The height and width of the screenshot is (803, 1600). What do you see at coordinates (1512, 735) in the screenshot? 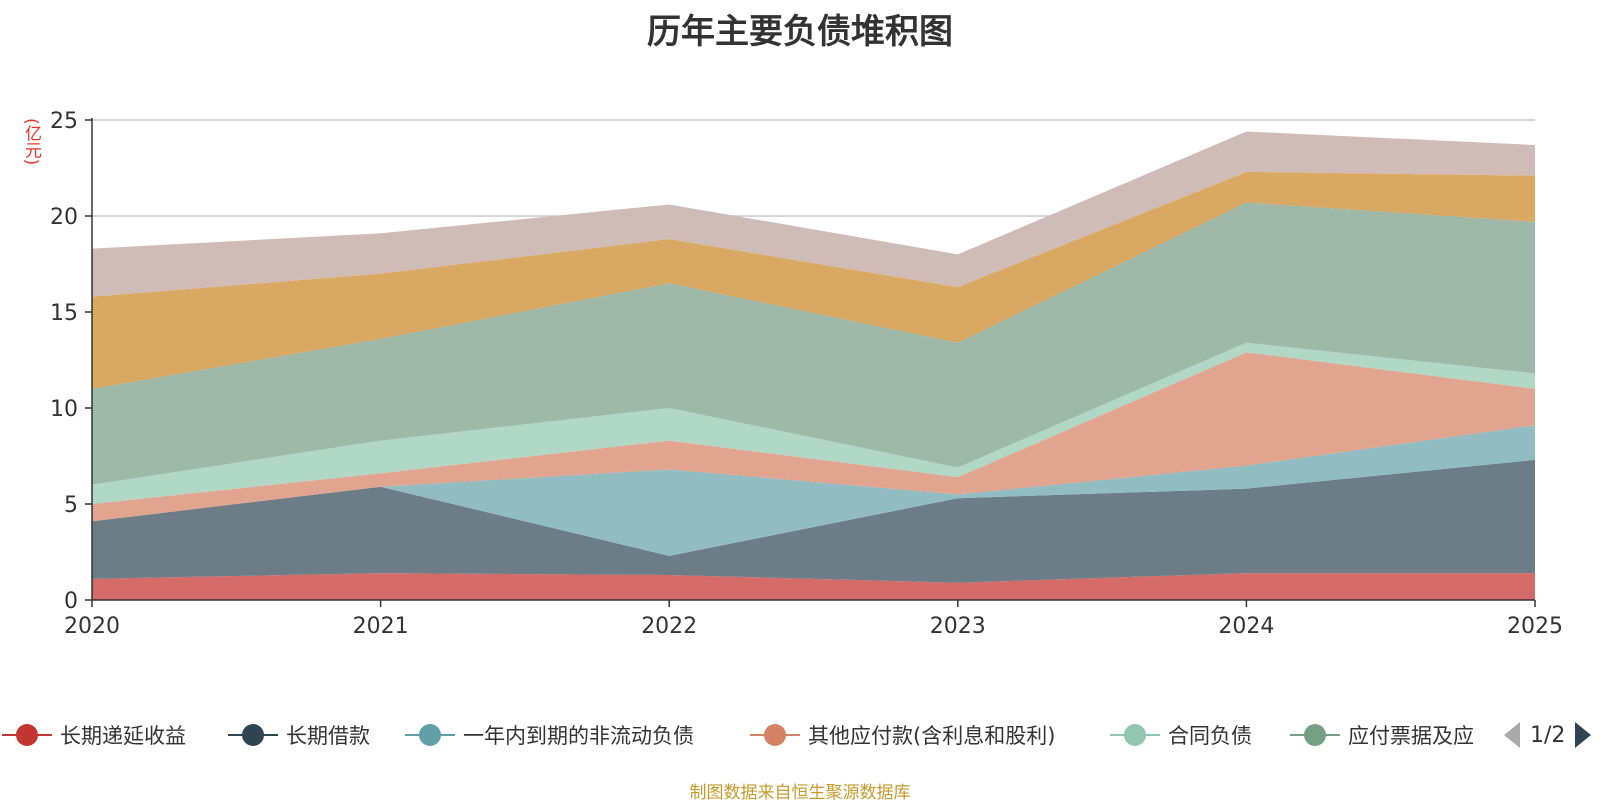
I see `legend-prev-icon` at bounding box center [1512, 735].